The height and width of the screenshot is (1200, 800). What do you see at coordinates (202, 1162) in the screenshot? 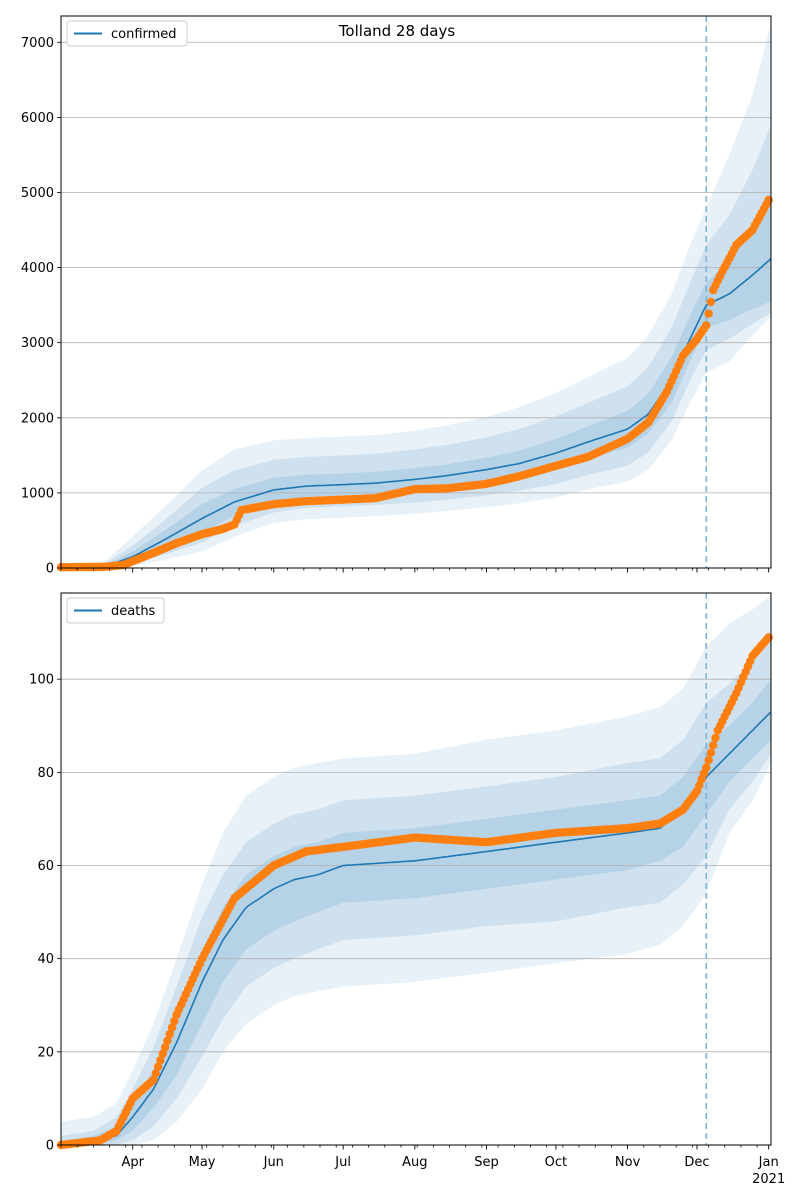
I see `x-tick-label: May` at bounding box center [202, 1162].